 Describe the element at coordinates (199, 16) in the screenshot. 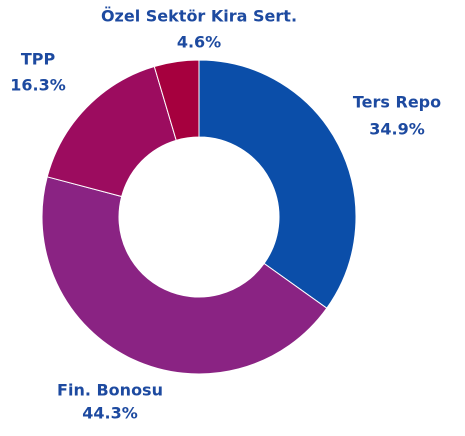

I see `slice-label: Özel Sektör Kira Sert.` at that location.